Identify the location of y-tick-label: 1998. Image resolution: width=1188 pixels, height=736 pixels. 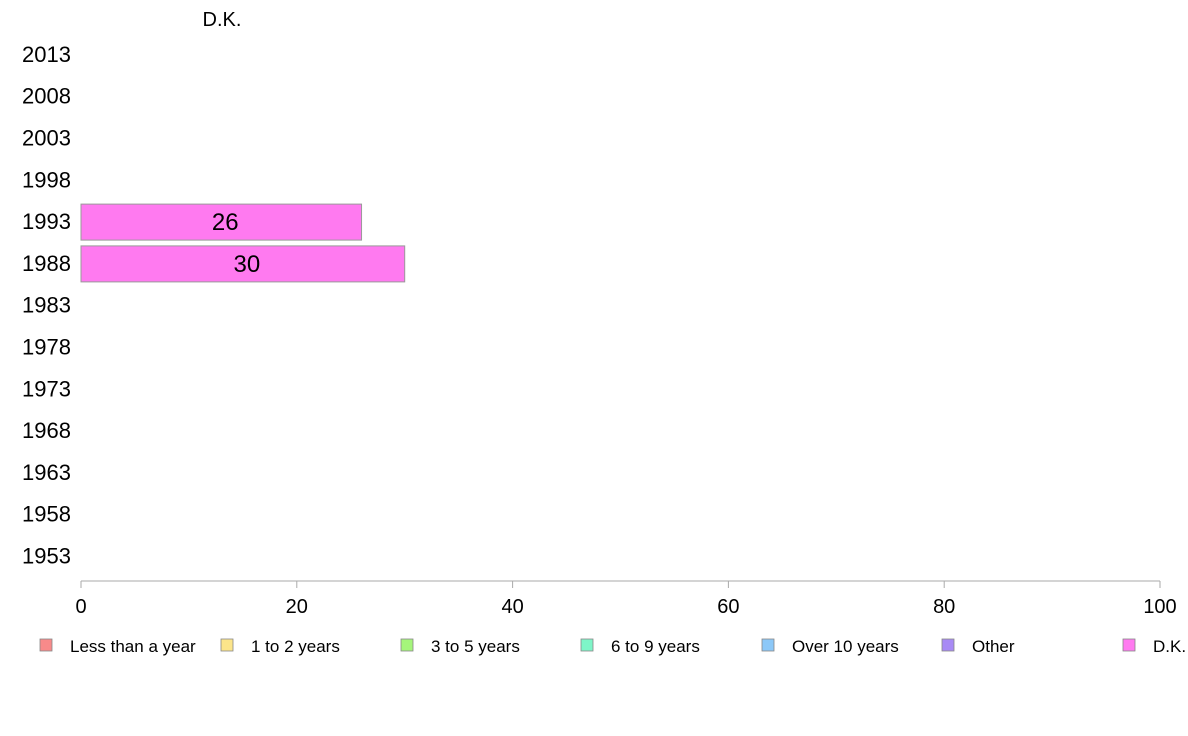
(46, 179).